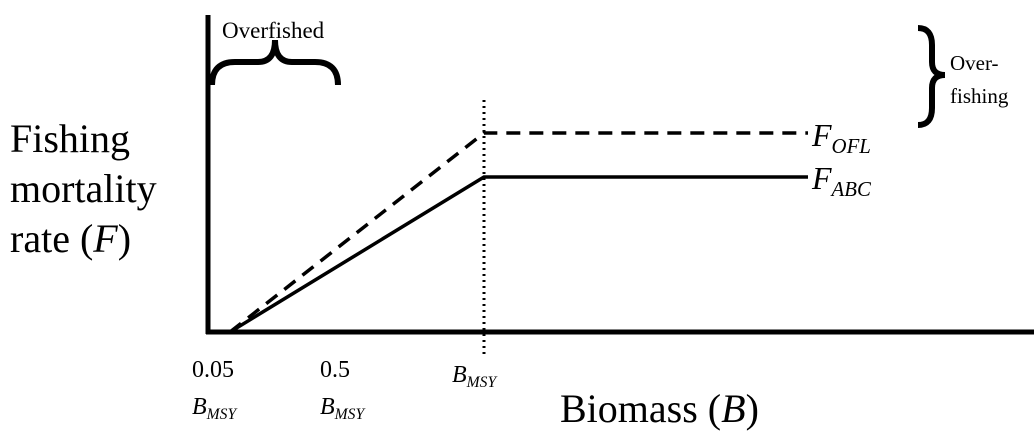 The image size is (1034, 440). I want to click on x-tick-label: 0.05, so click(213, 370).